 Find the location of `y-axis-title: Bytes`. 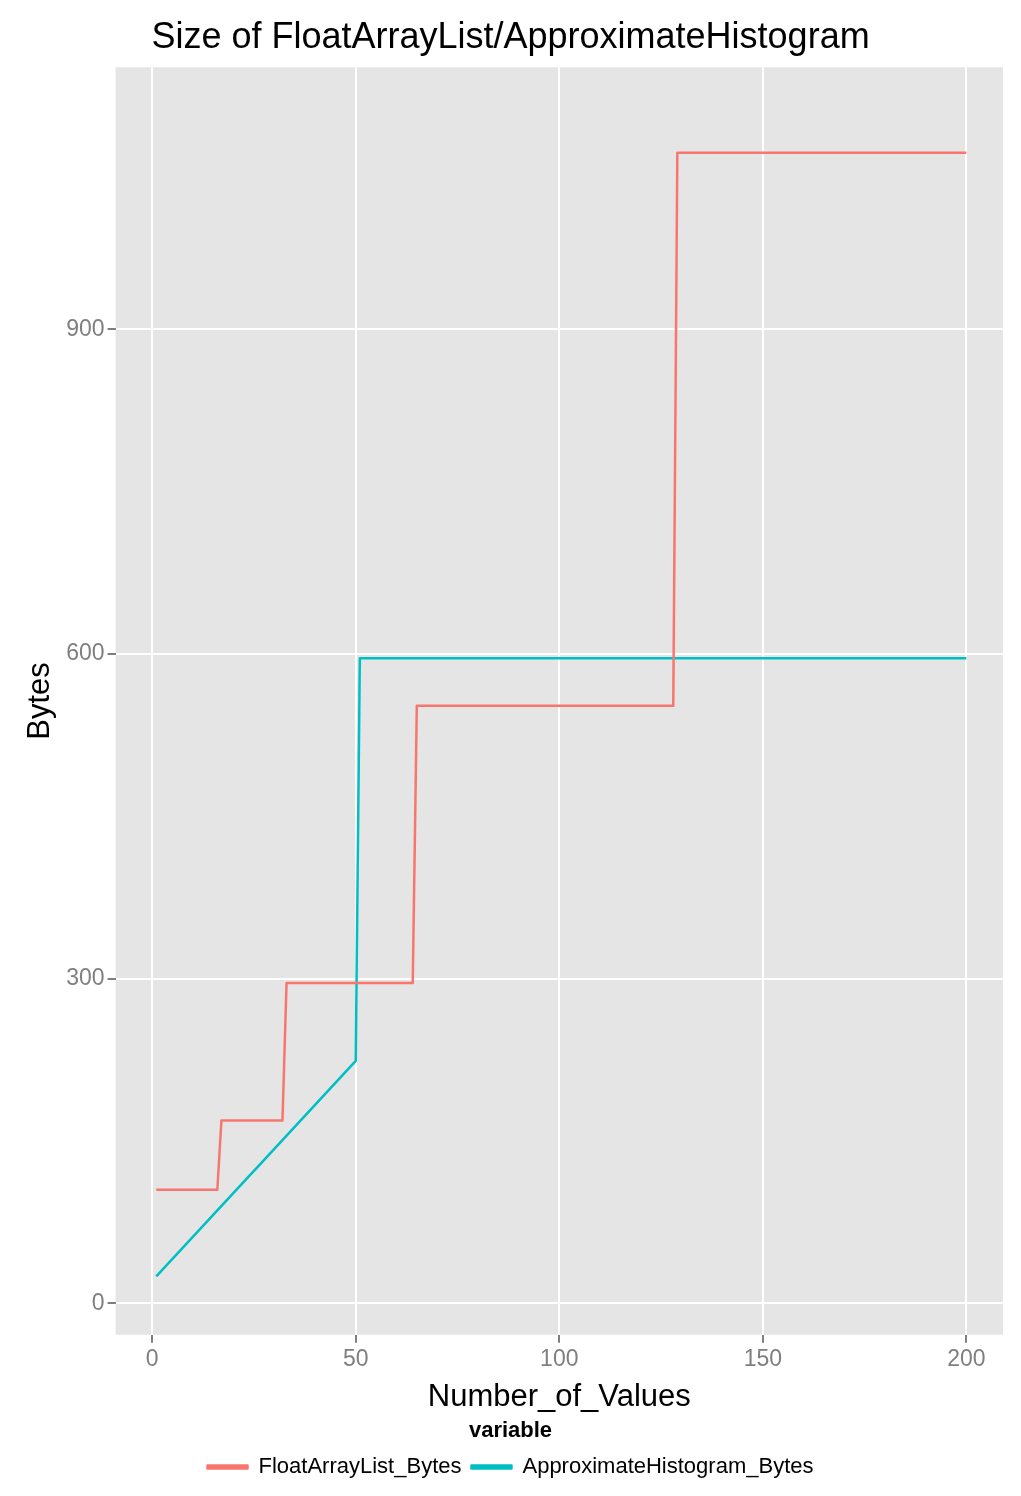

y-axis-title: Bytes is located at coordinates (39, 701).